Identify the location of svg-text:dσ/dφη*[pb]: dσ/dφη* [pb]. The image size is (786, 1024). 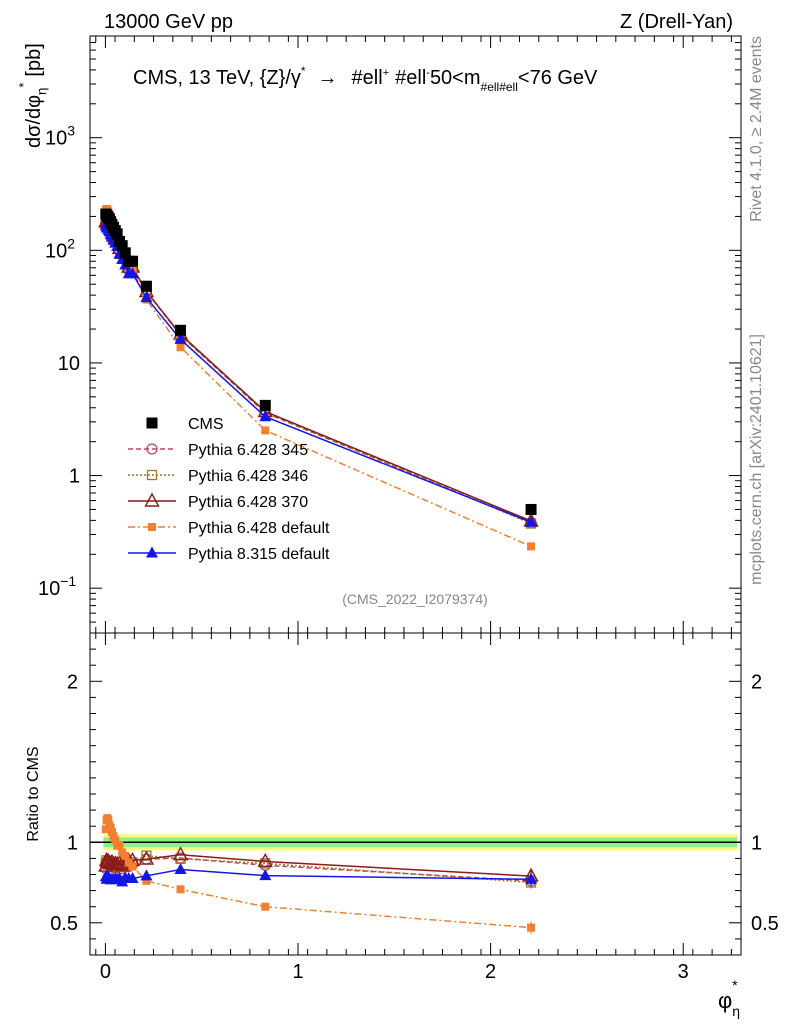
(32, 95).